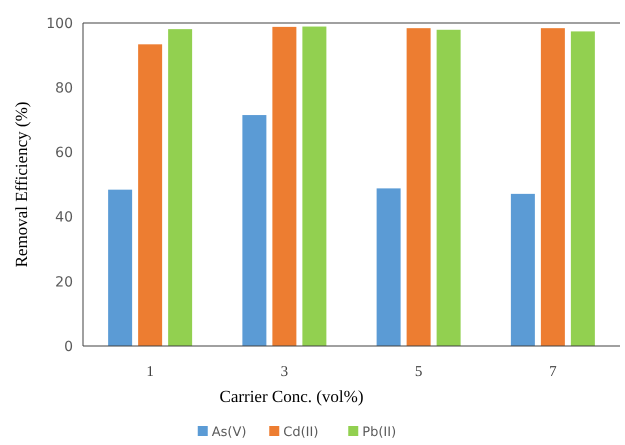 The height and width of the screenshot is (445, 625). I want to click on y-axis-title: Removal Efficiency (%), so click(21, 185).